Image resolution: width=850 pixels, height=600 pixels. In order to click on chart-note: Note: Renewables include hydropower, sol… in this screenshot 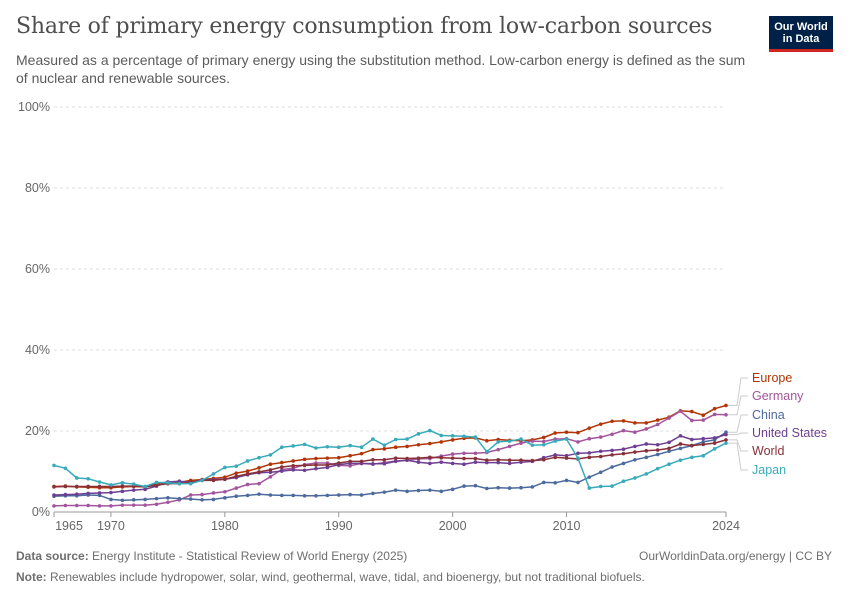, I will do `click(330, 577)`.